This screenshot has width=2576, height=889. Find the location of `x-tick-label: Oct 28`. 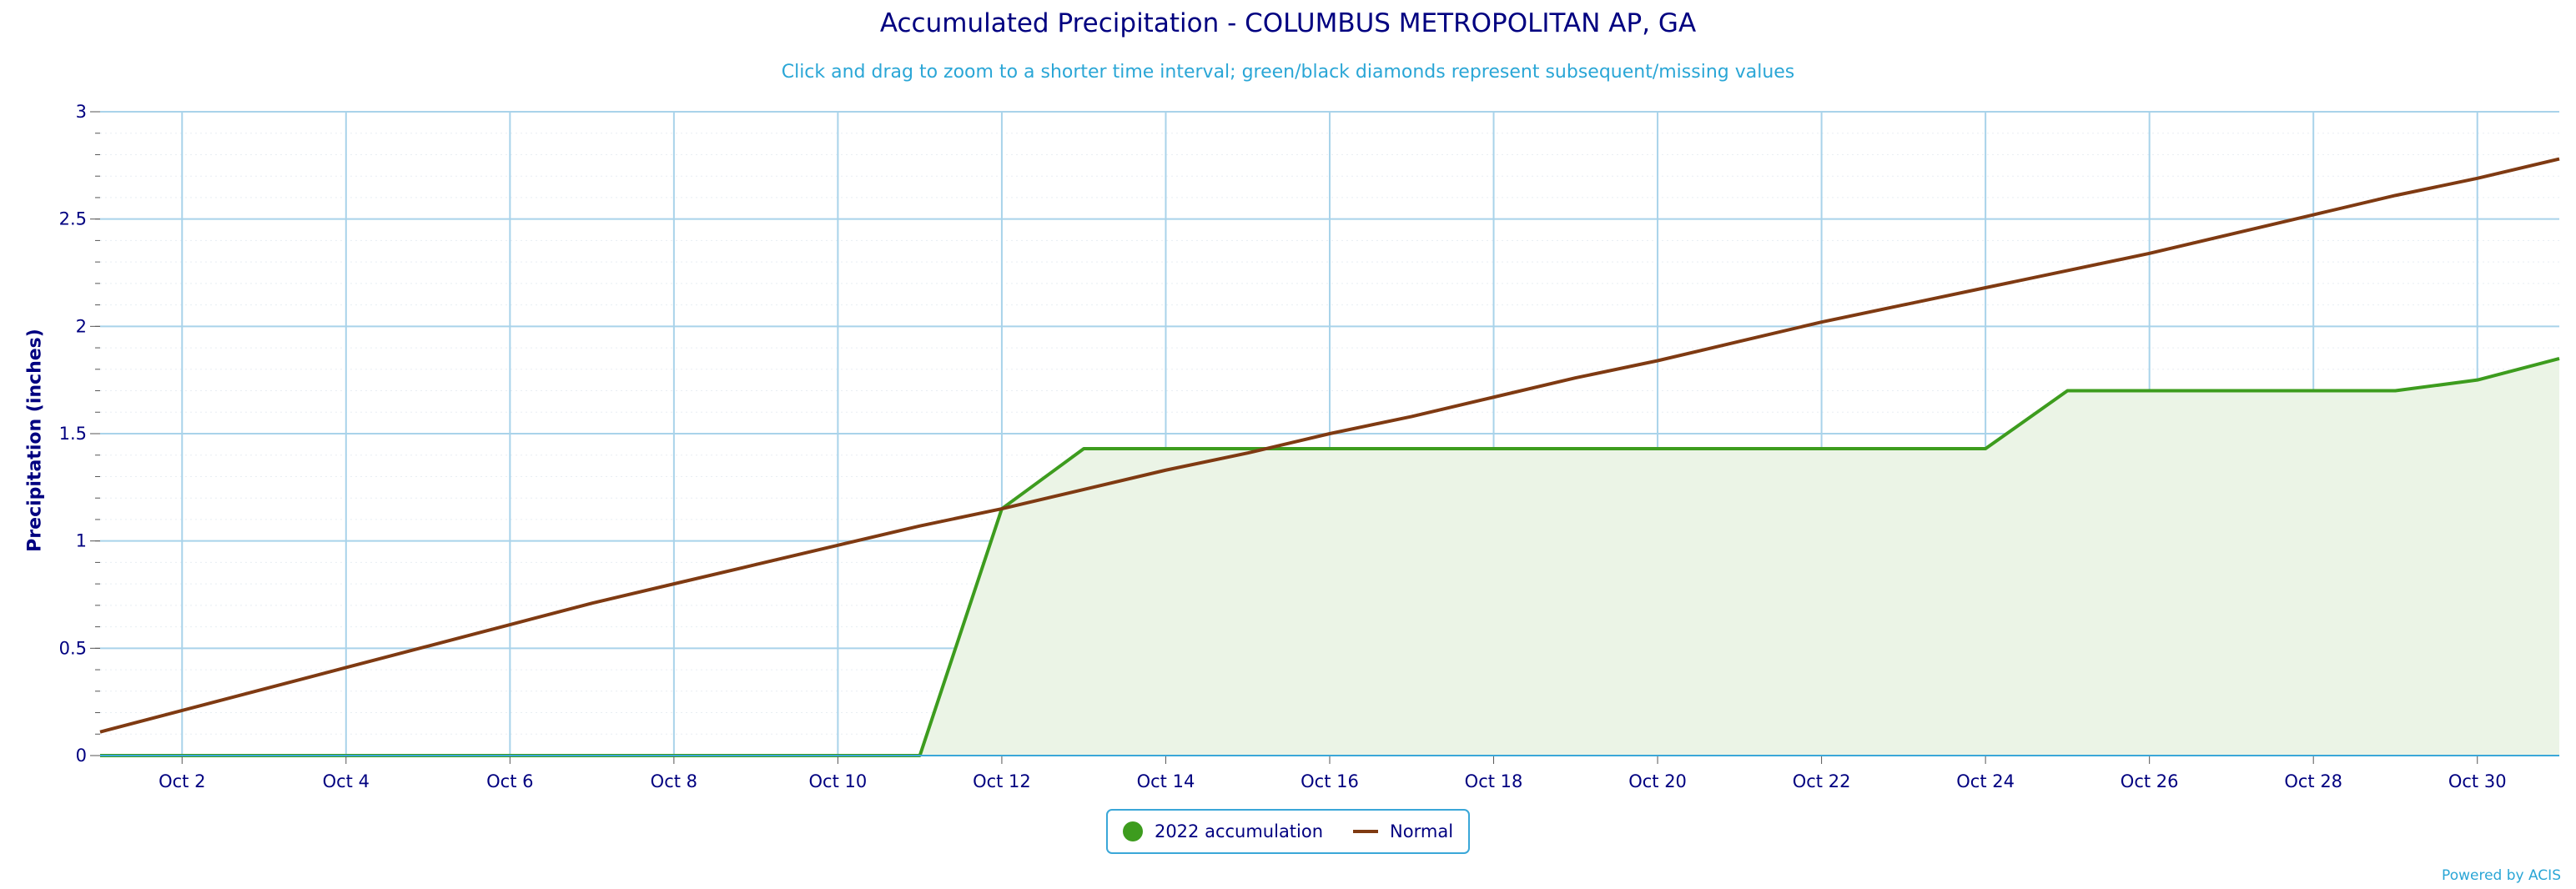

x-tick-label: Oct 28 is located at coordinates (2313, 781).